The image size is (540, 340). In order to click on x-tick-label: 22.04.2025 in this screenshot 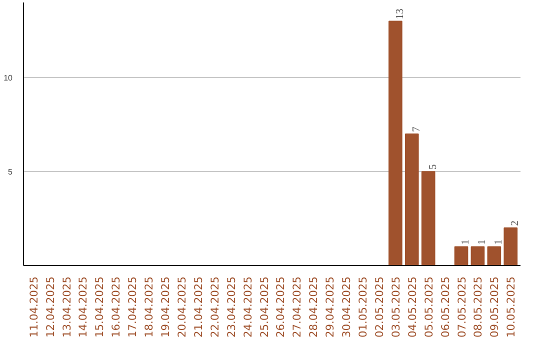, I will do `click(215, 307)`.